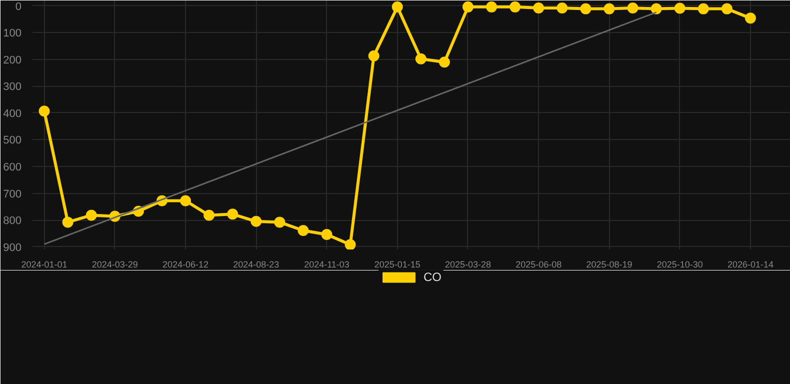 The width and height of the screenshot is (790, 384). I want to click on y-tick-label: 600, so click(12, 168).